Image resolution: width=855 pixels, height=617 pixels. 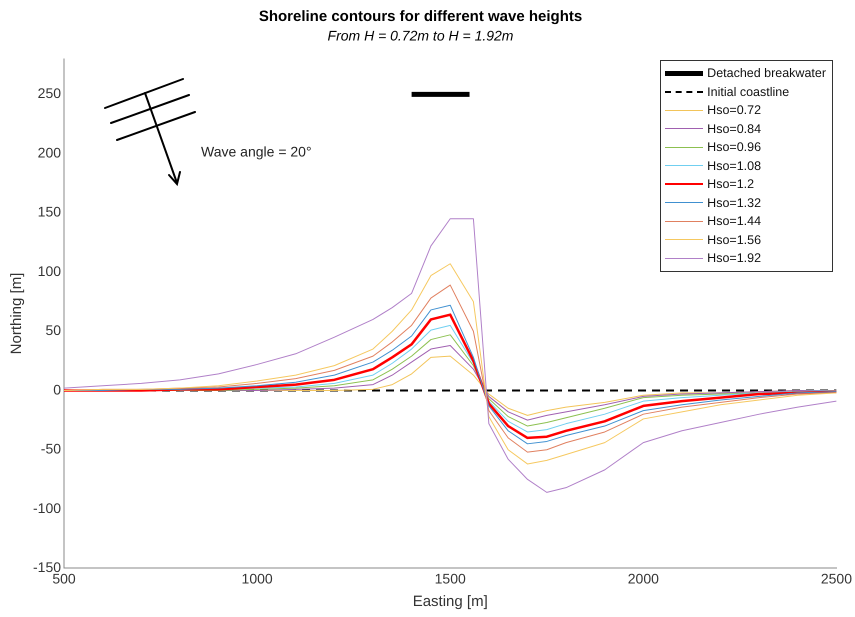 I want to click on x-tick-label: 1500, so click(x=450, y=578).